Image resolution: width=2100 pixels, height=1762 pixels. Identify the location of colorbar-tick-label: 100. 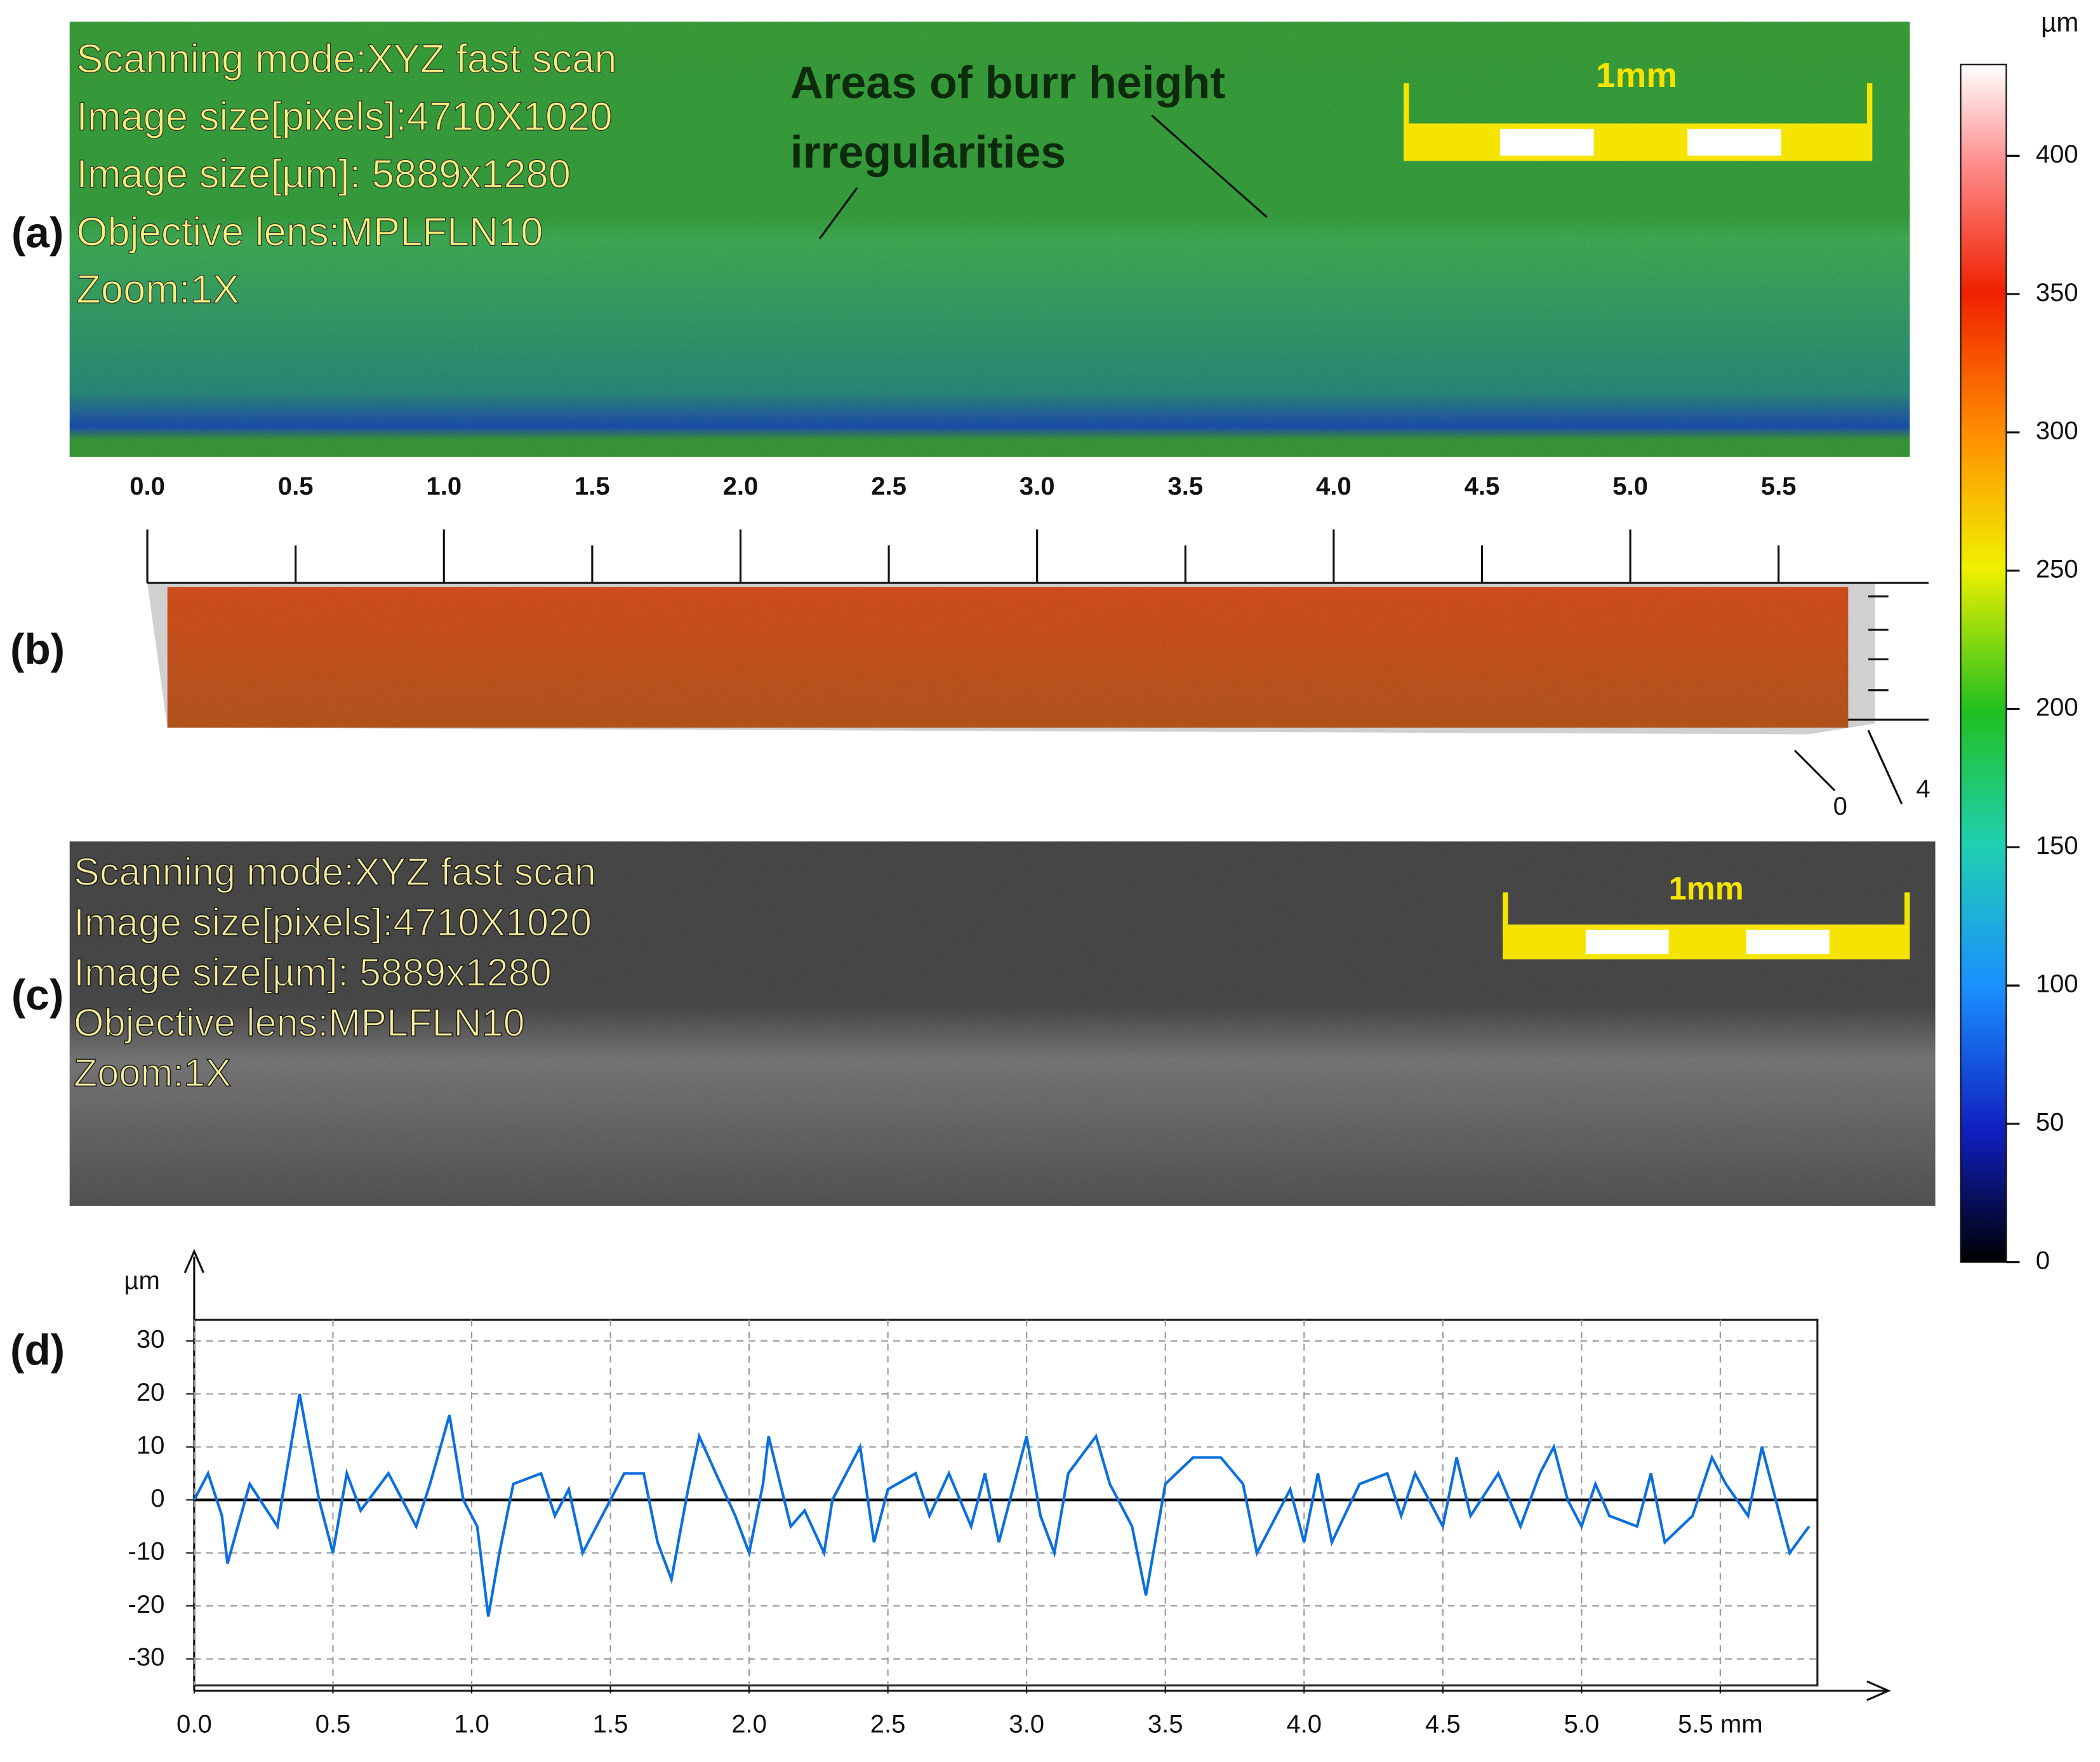
(2057, 984).